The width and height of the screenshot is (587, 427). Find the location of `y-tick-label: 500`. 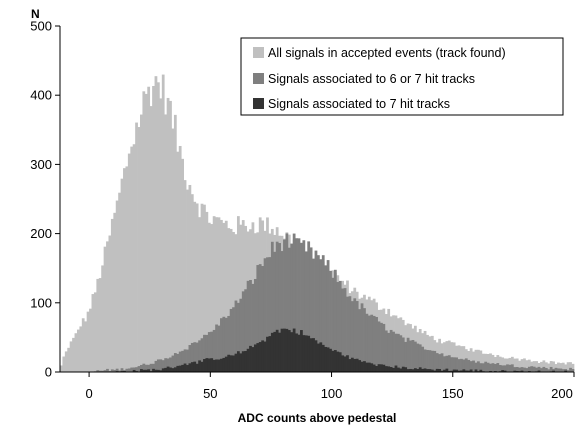

y-tick-label: 500 is located at coordinates (41, 26).